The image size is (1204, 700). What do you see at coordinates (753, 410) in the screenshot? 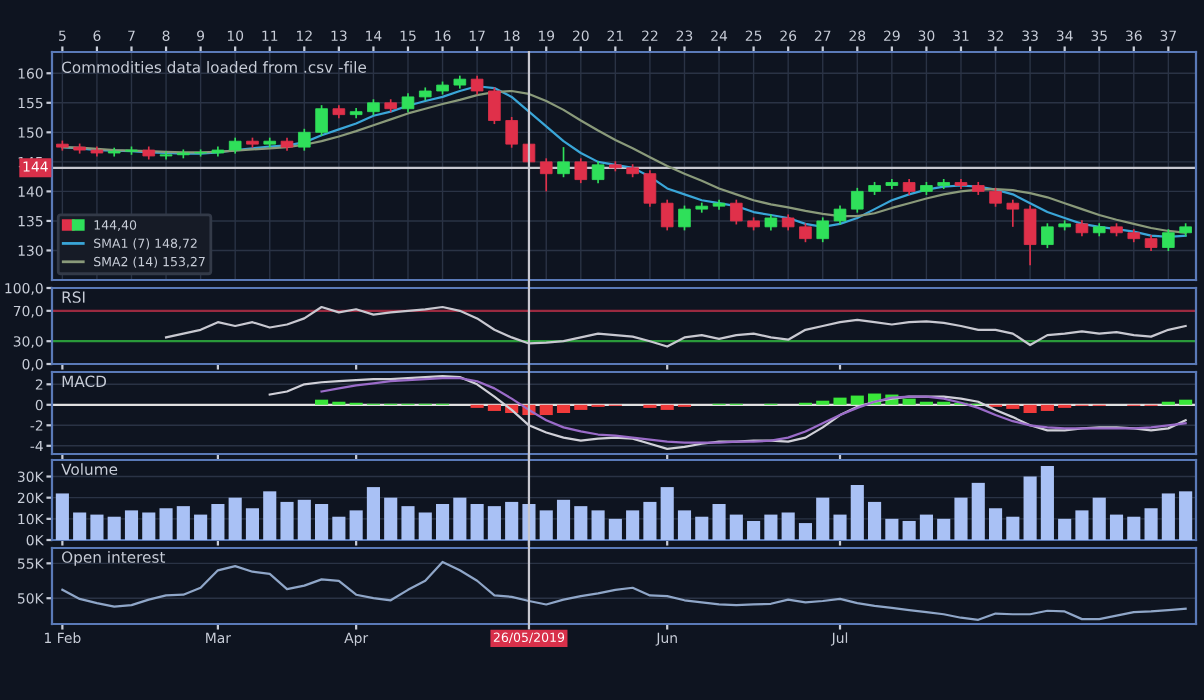
I see `line-series` at bounding box center [753, 410].